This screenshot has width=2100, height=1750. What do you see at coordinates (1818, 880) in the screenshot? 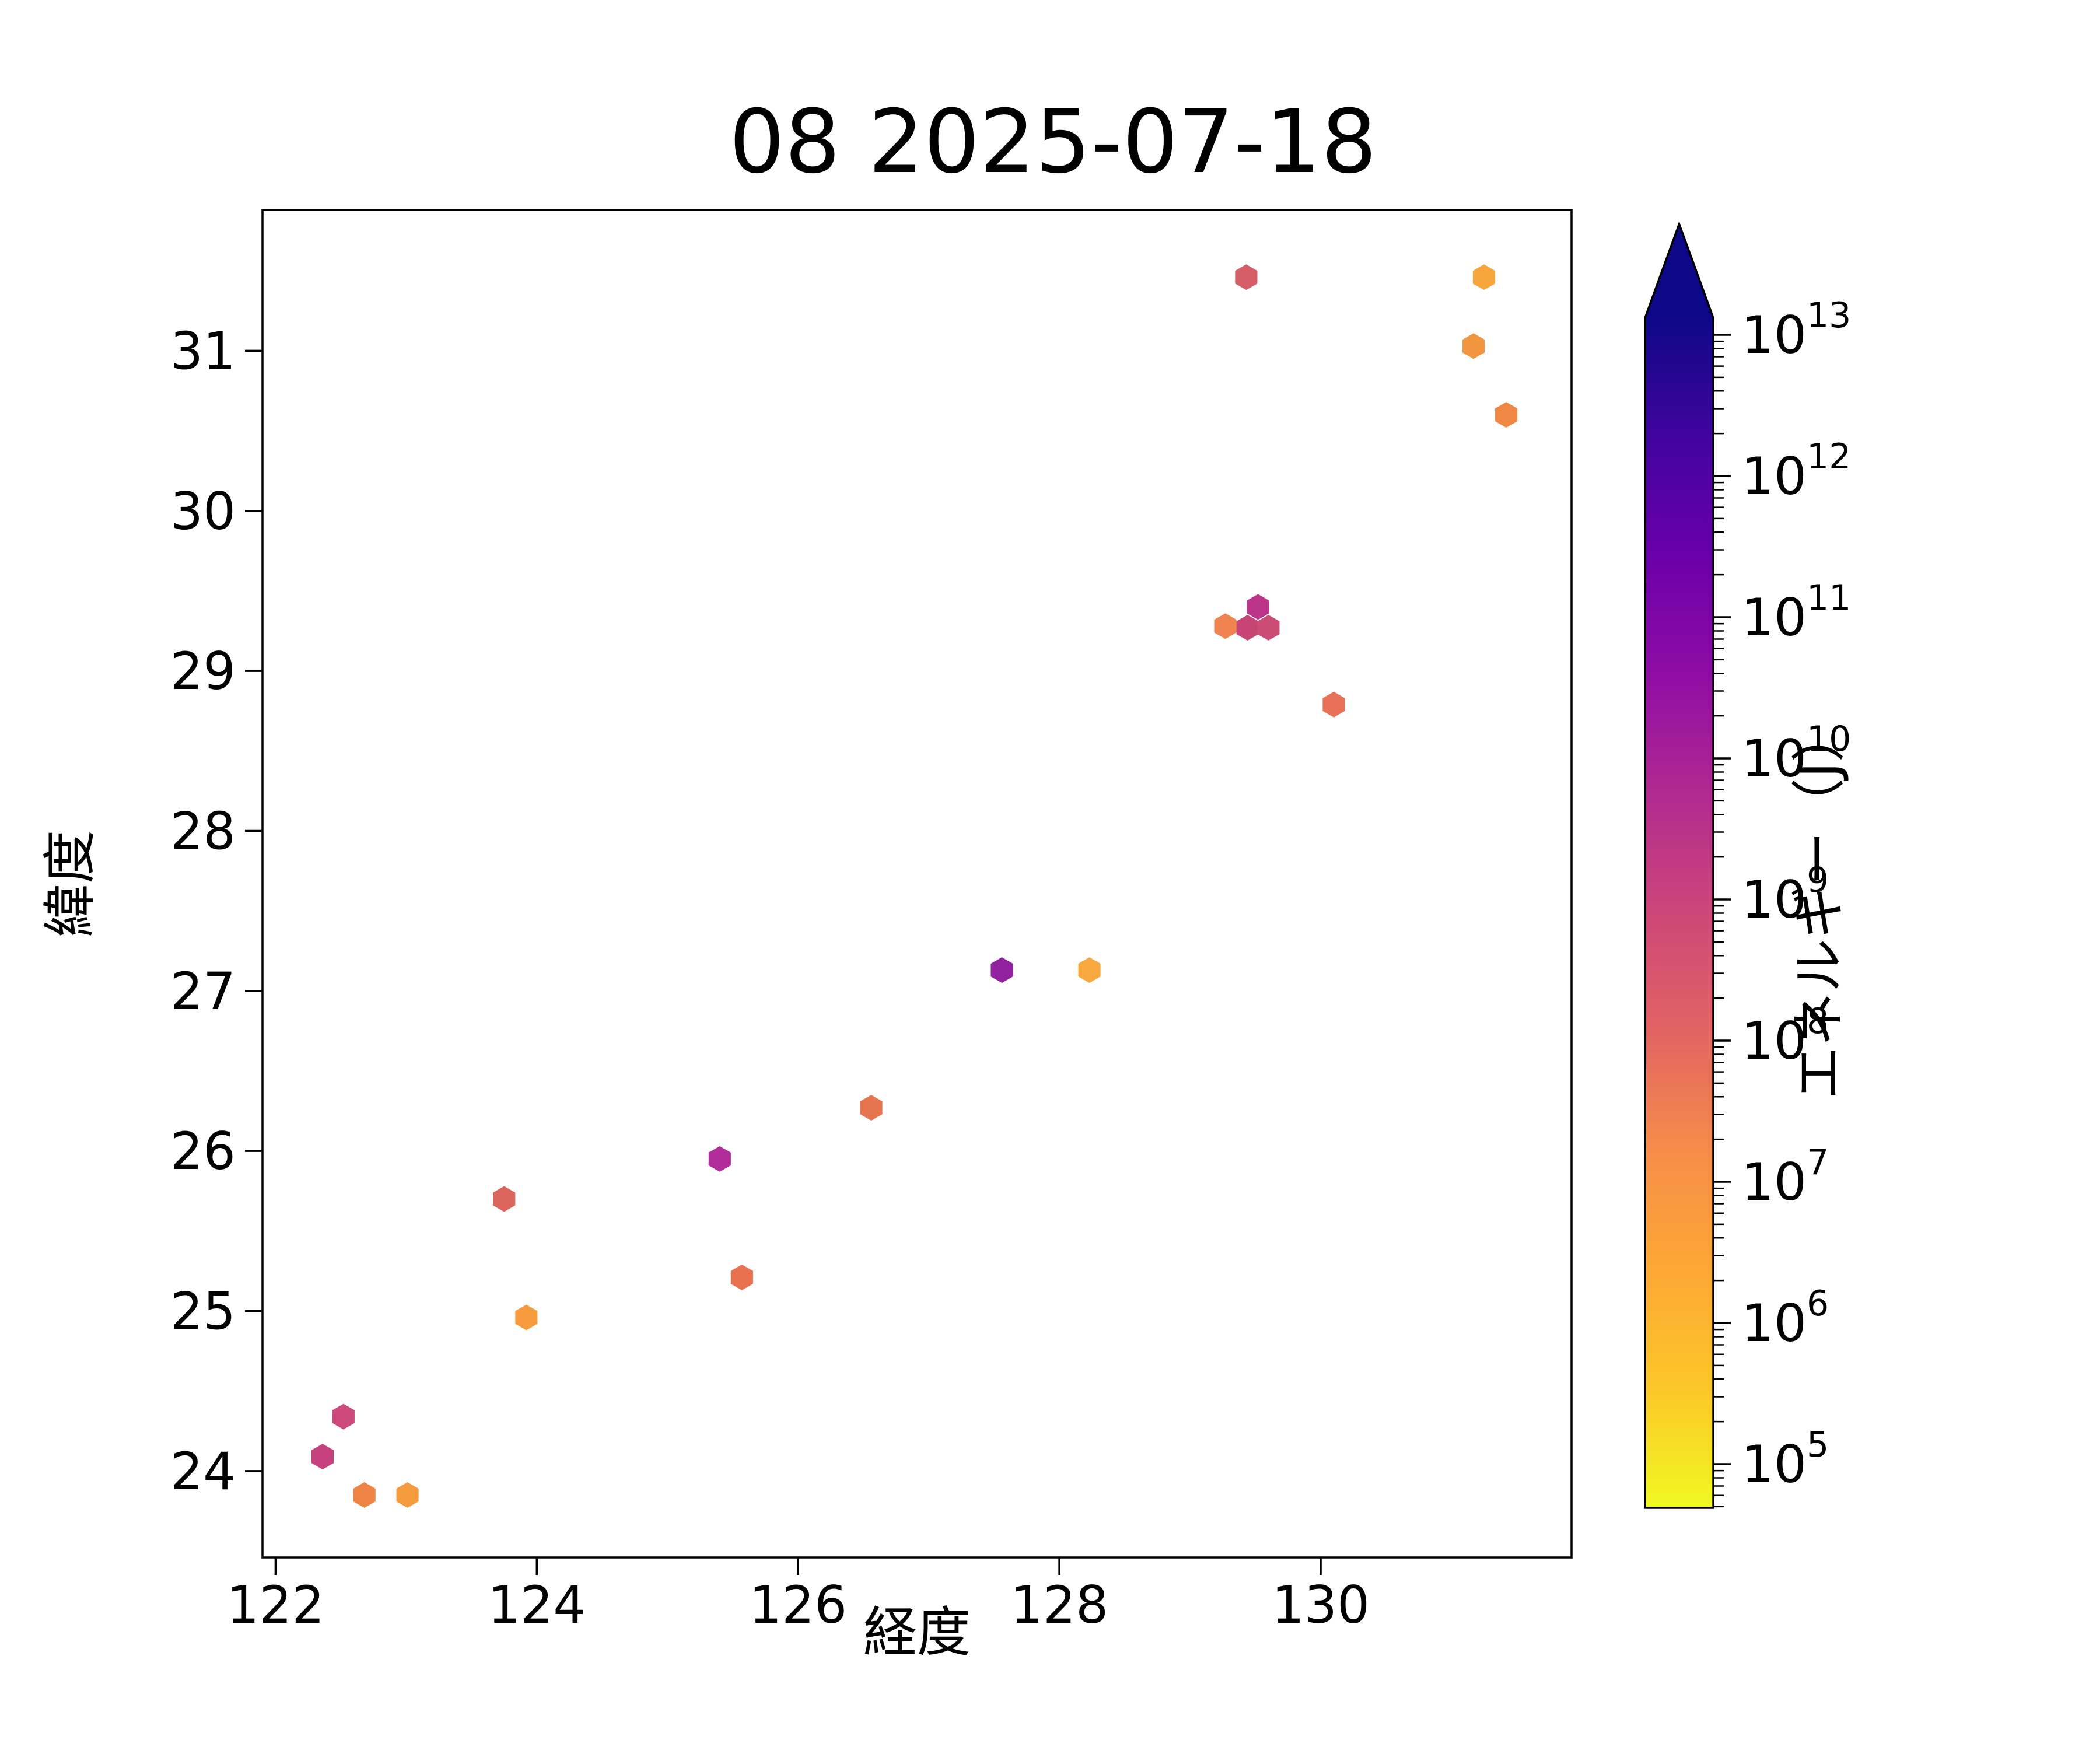
I see `colorbar-tick-exponent: 9` at bounding box center [1818, 880].